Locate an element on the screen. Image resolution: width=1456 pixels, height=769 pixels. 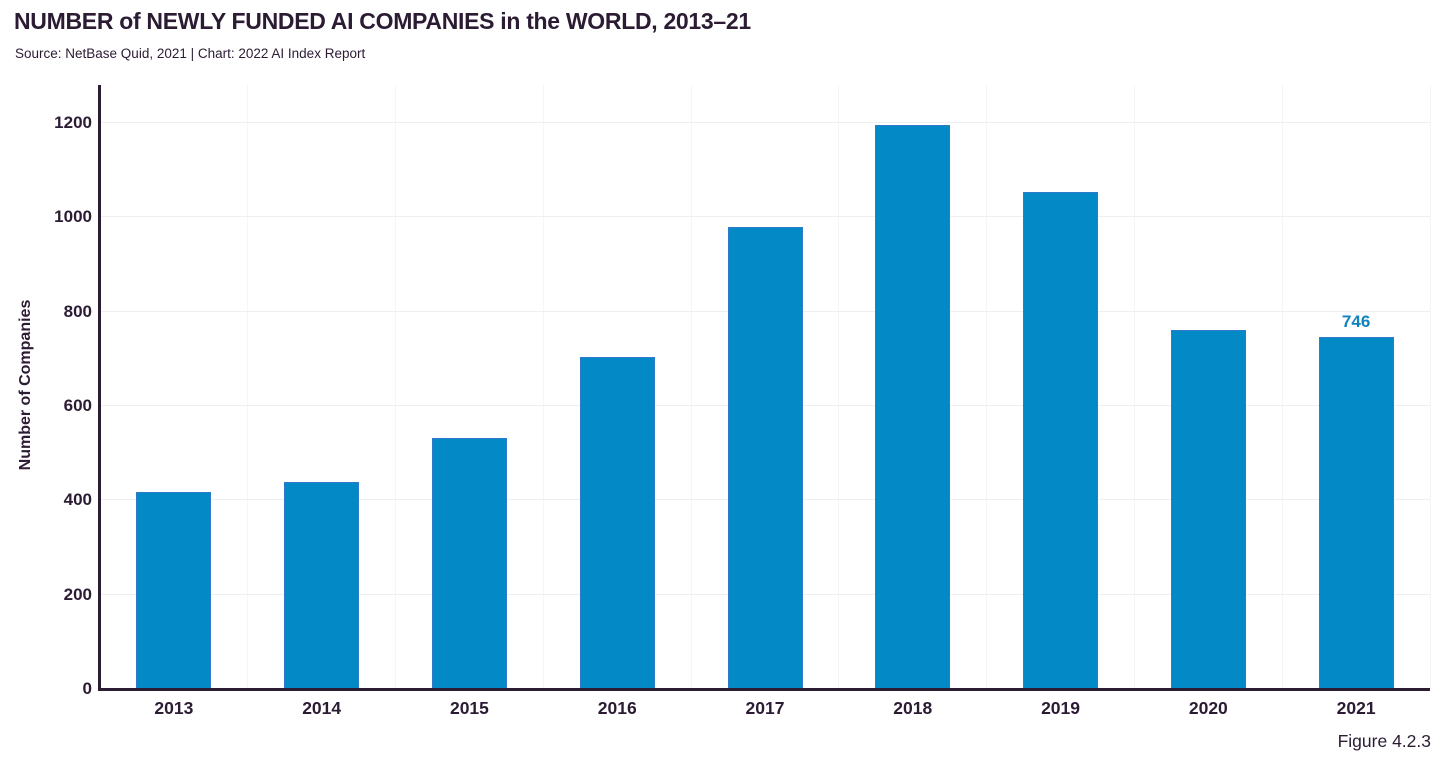
bar-2020 is located at coordinates (1208, 509).